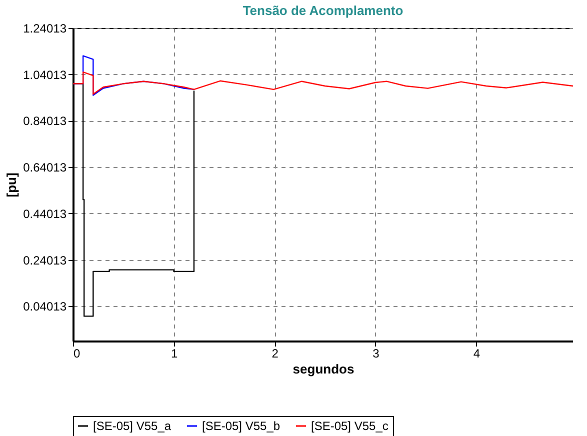 The width and height of the screenshot is (587, 436). I want to click on y-tick-label: 0.04013, so click(45, 307).